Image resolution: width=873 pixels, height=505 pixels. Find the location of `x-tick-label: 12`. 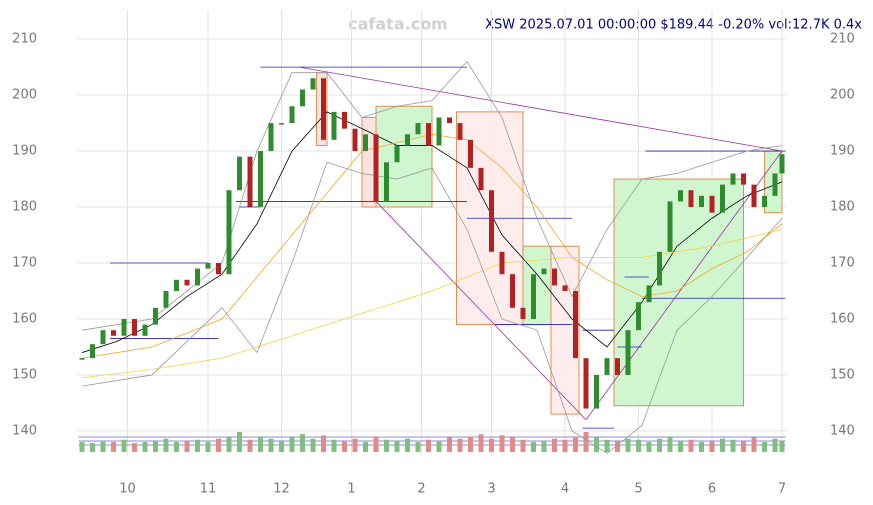

x-tick-label: 12 is located at coordinates (281, 489).